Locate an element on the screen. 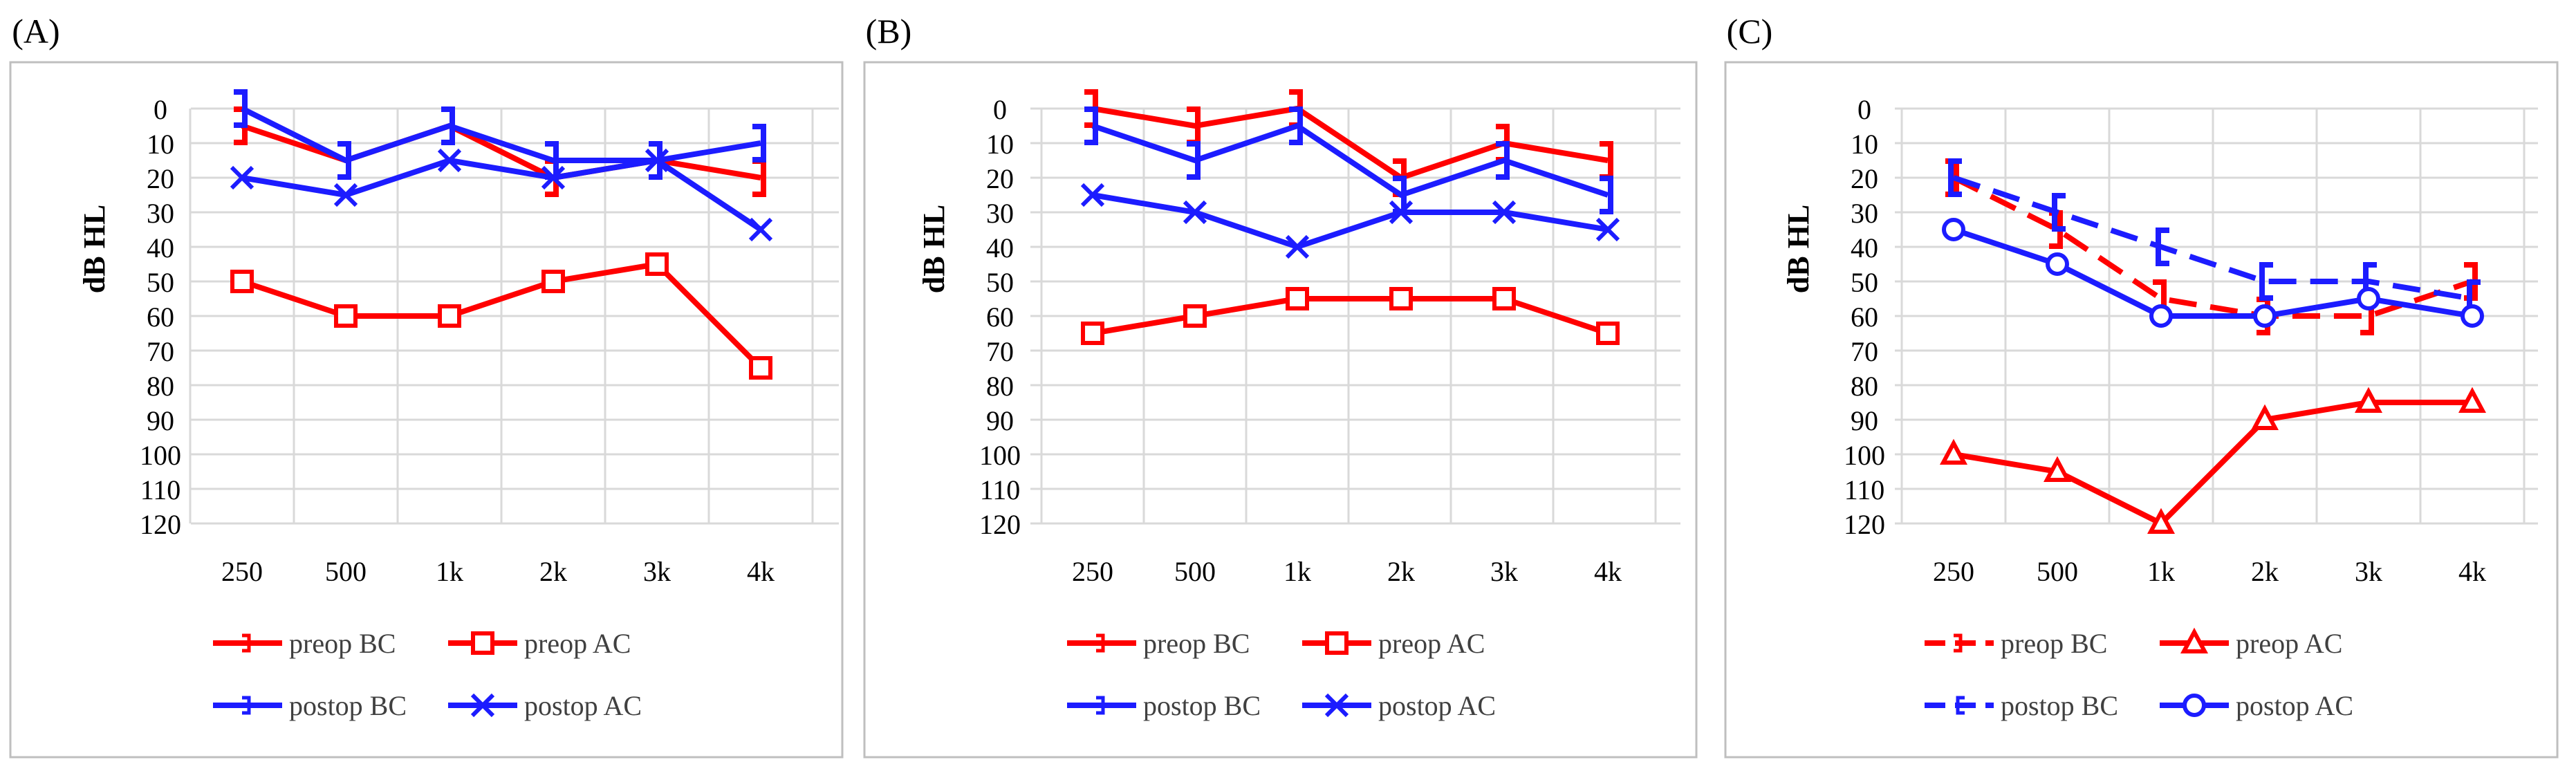 The image size is (2576, 771). series-postop-ac is located at coordinates (1350, 221).